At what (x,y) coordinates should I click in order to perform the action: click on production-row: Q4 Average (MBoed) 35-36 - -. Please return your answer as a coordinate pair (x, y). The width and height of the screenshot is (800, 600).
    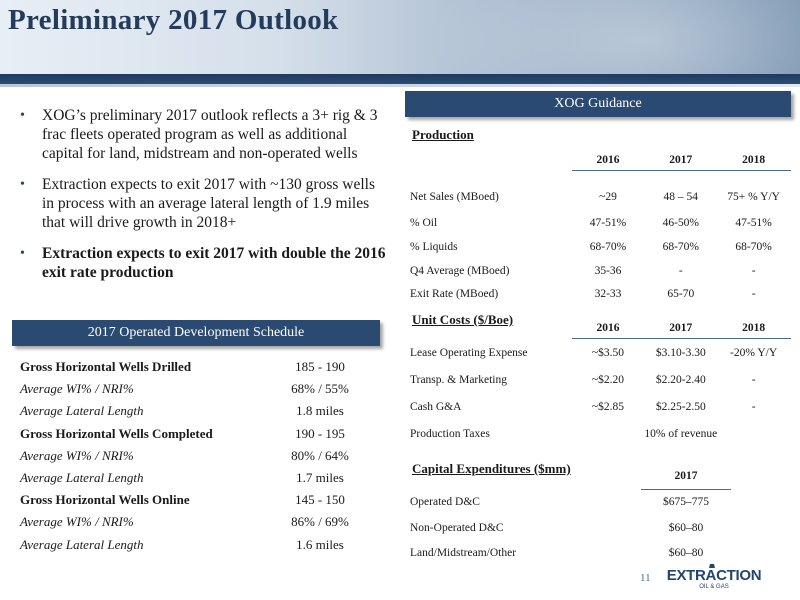
    Looking at the image, I should click on (600, 270).